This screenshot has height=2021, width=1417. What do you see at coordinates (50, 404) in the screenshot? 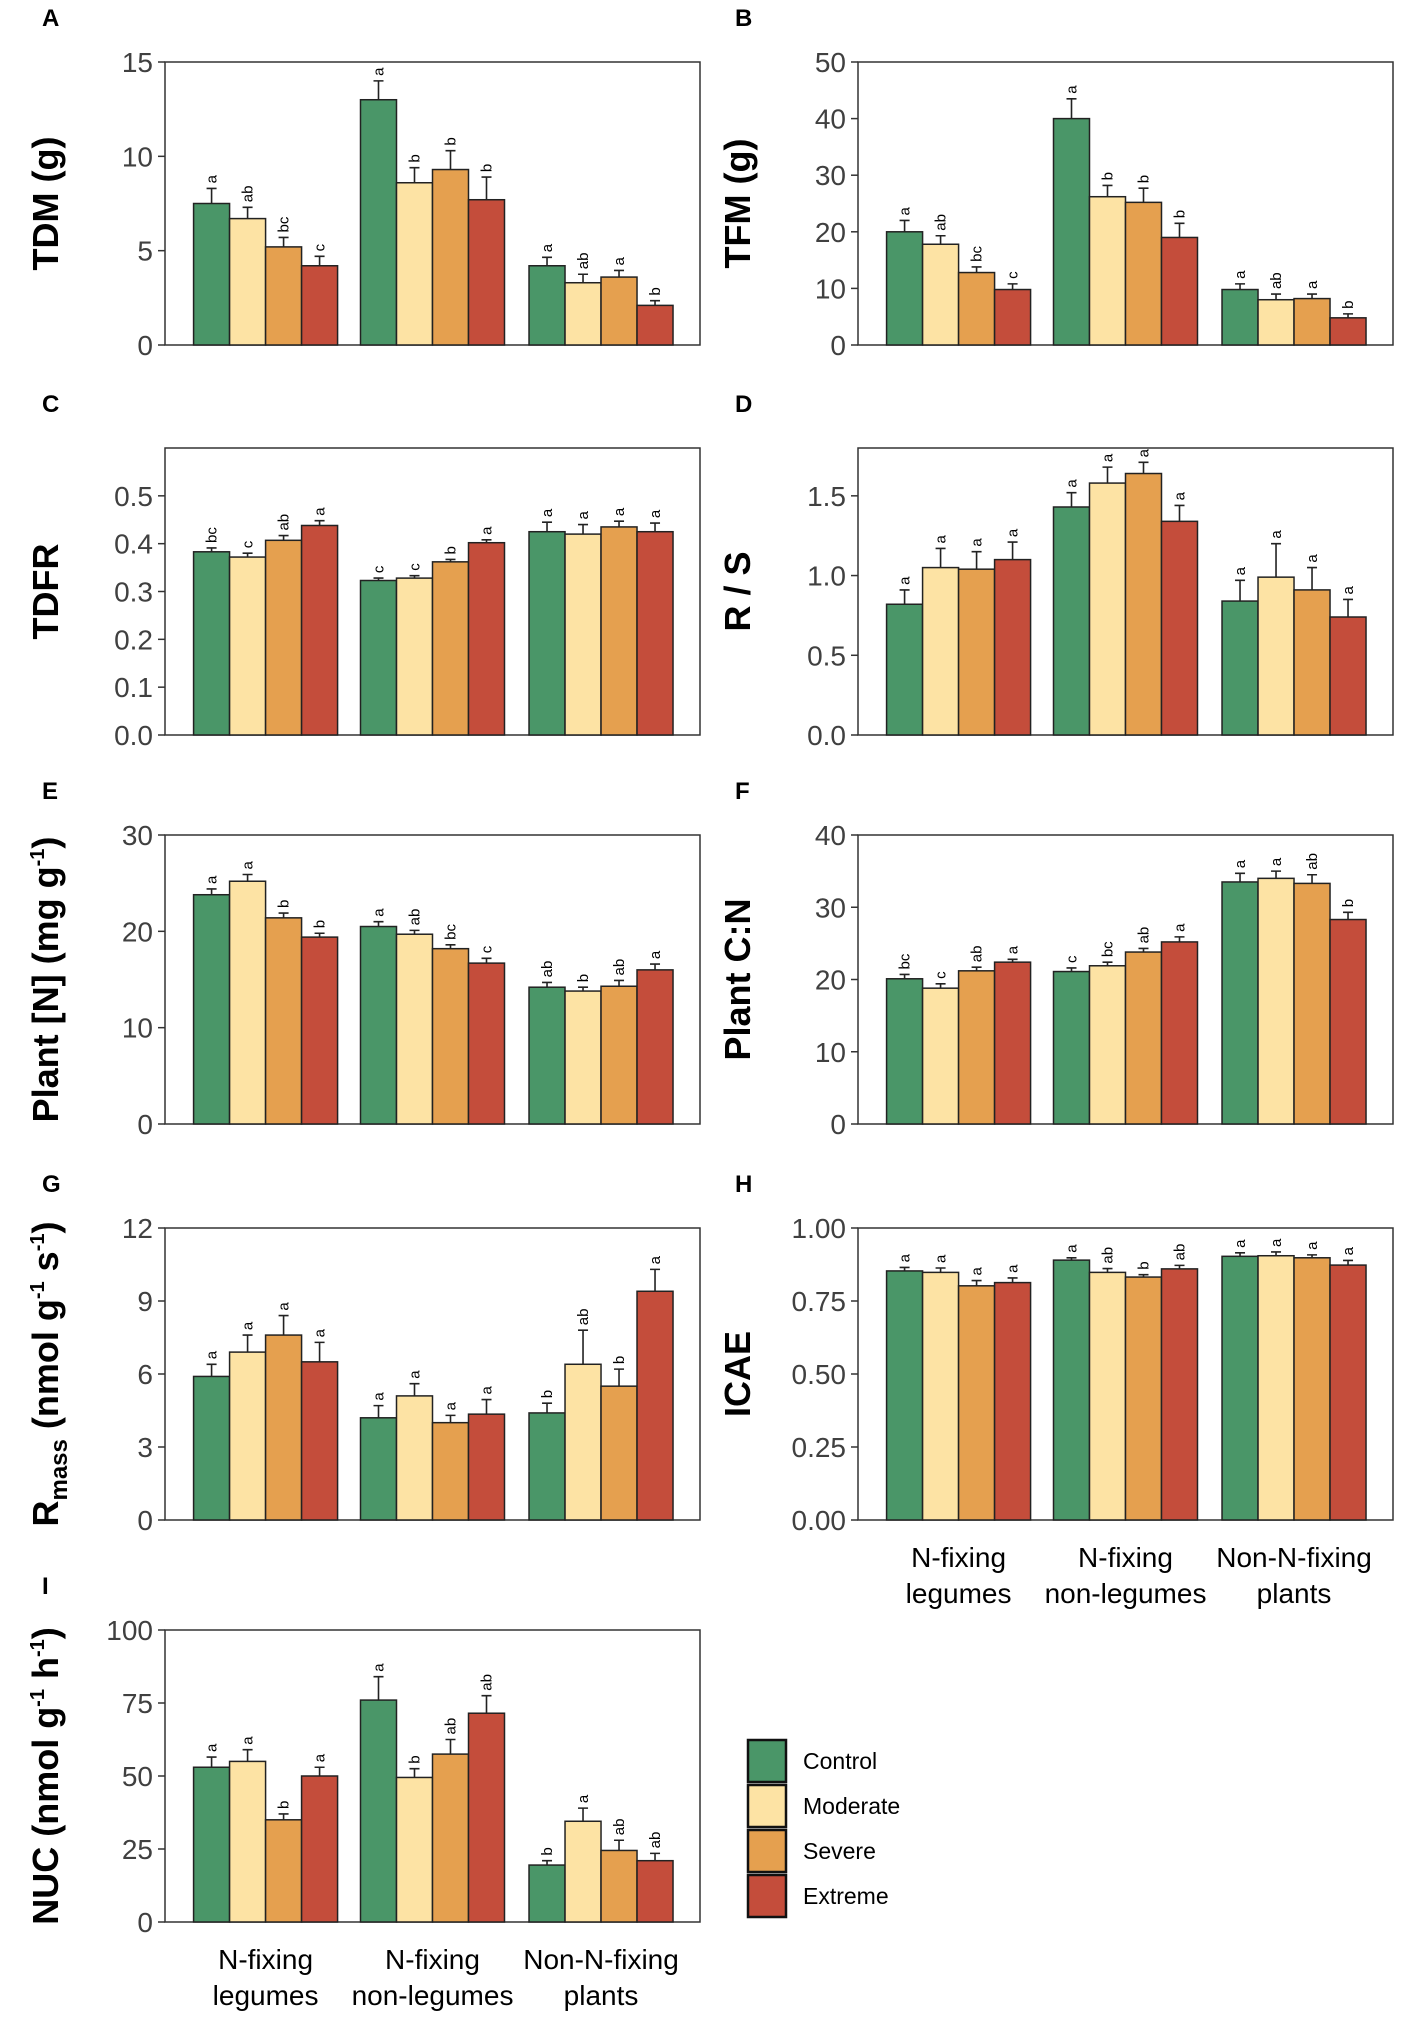
I see `panel-C-letter: C` at bounding box center [50, 404].